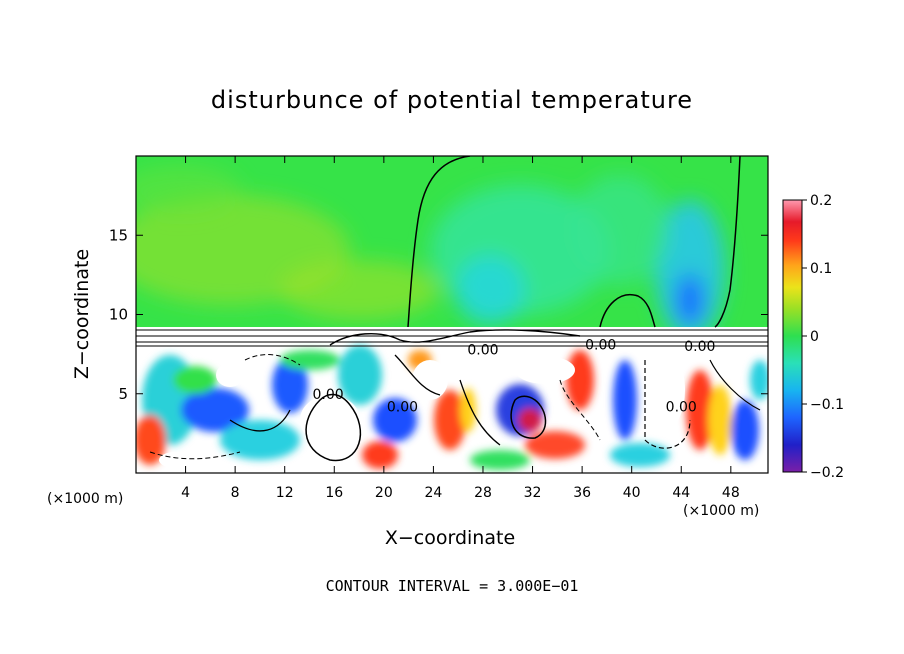  What do you see at coordinates (533, 493) in the screenshot?
I see `x-tick-label: 32` at bounding box center [533, 493].